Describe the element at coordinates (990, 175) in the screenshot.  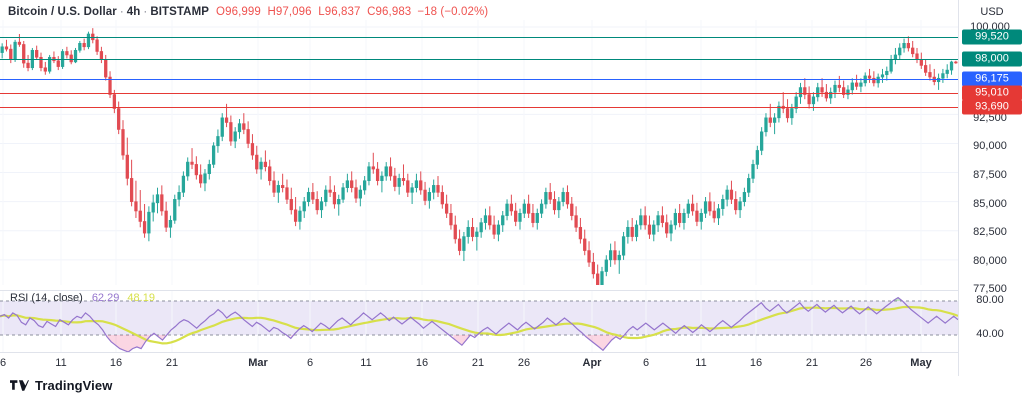
I see `price-tick: 87,500` at that location.